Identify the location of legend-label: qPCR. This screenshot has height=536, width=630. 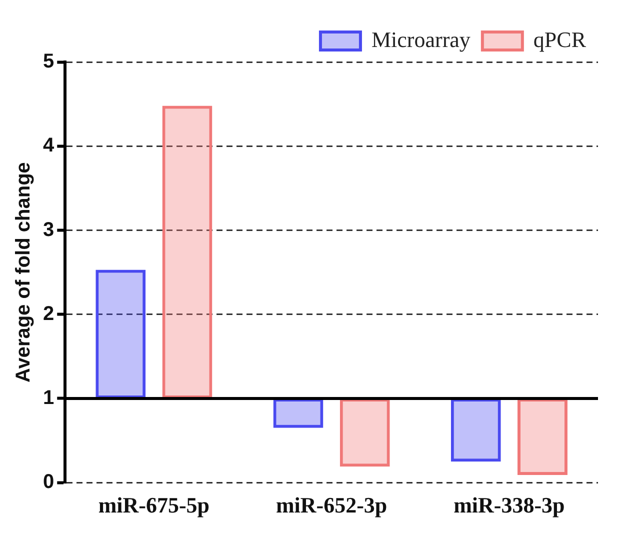
(559, 39).